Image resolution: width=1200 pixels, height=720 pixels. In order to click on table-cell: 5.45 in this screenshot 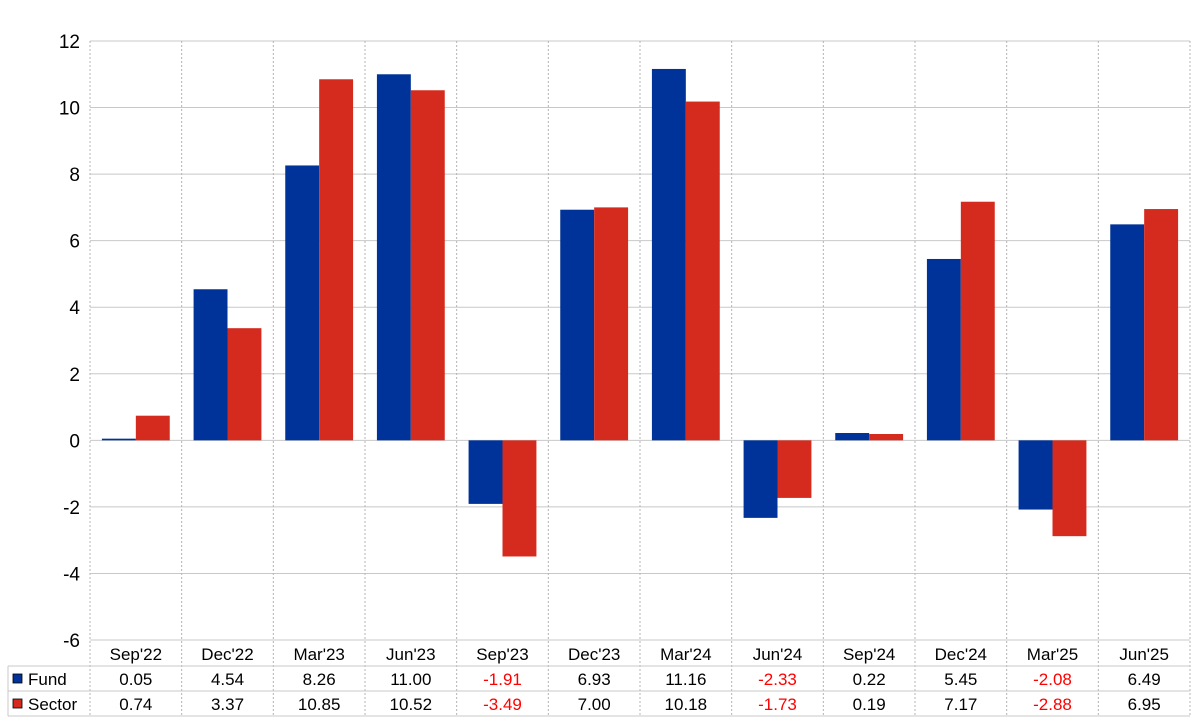, I will do `click(960, 679)`.